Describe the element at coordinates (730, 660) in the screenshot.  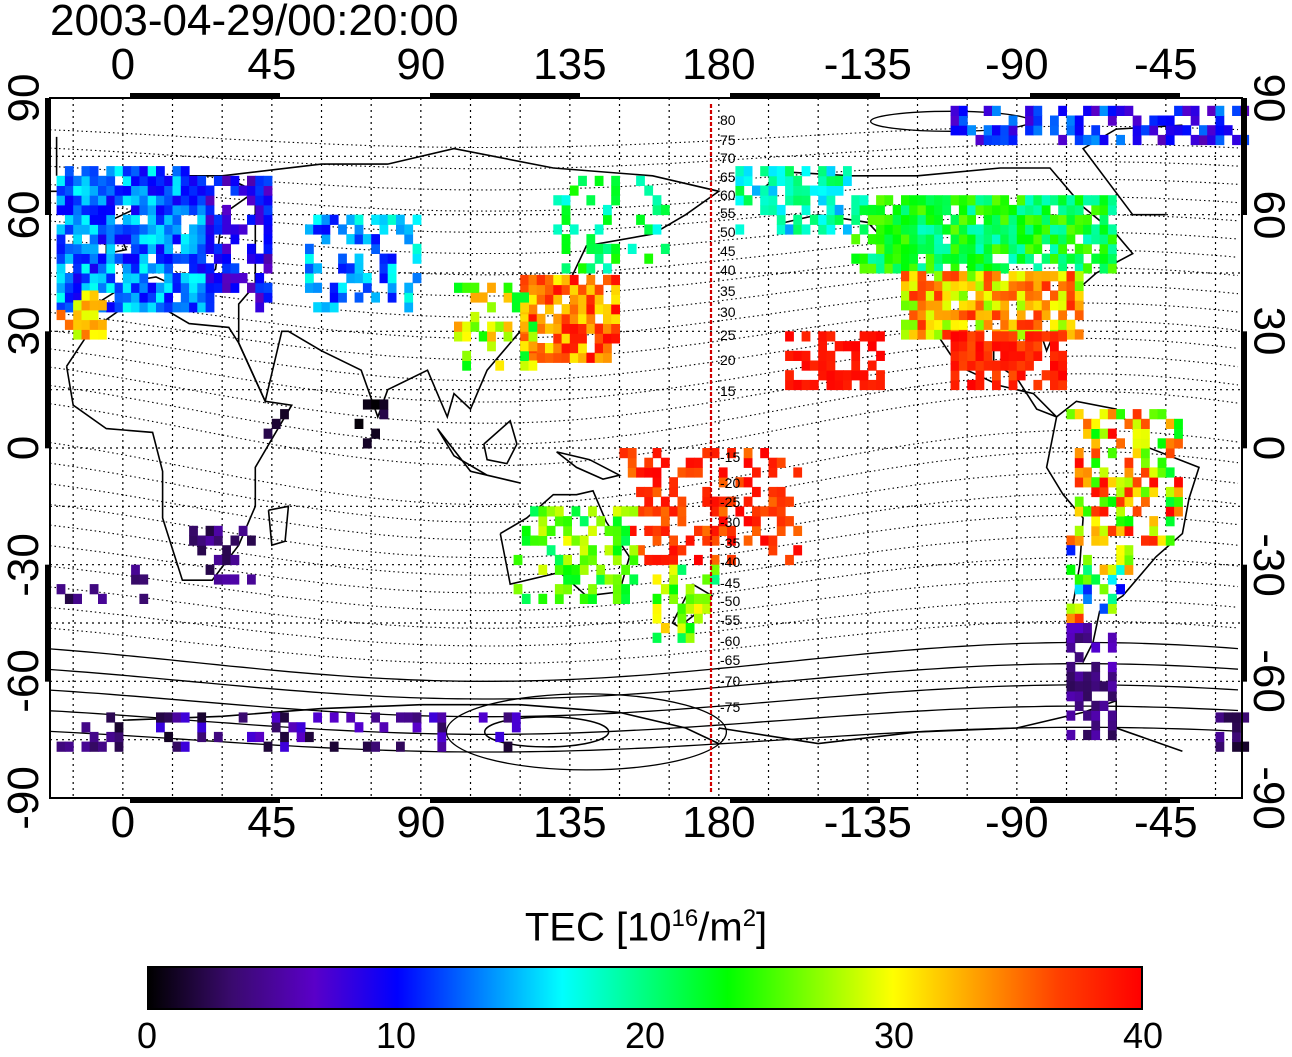
I see `magnetic-latitude-label: -65` at that location.